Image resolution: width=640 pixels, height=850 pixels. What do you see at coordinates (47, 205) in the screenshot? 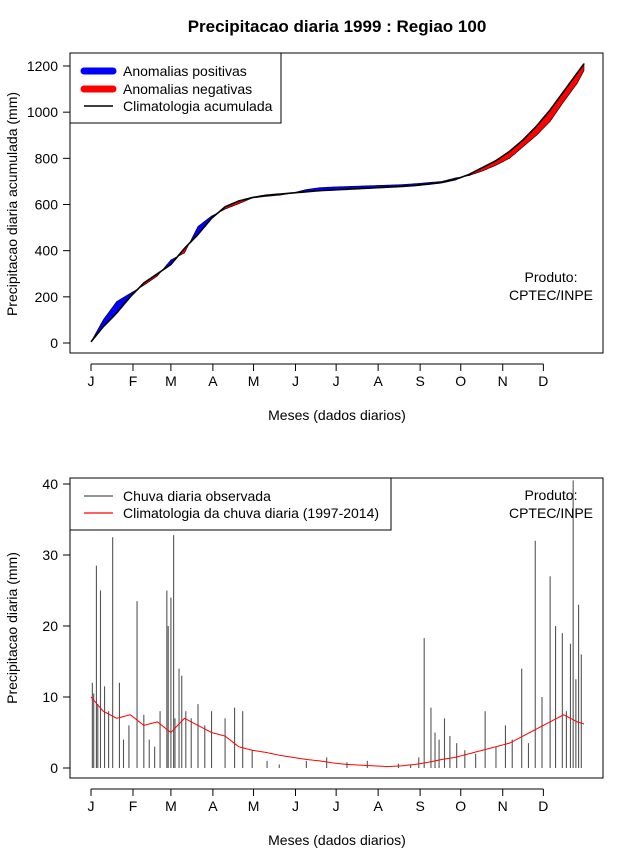
I see `y-tick-label: 600` at bounding box center [47, 205].